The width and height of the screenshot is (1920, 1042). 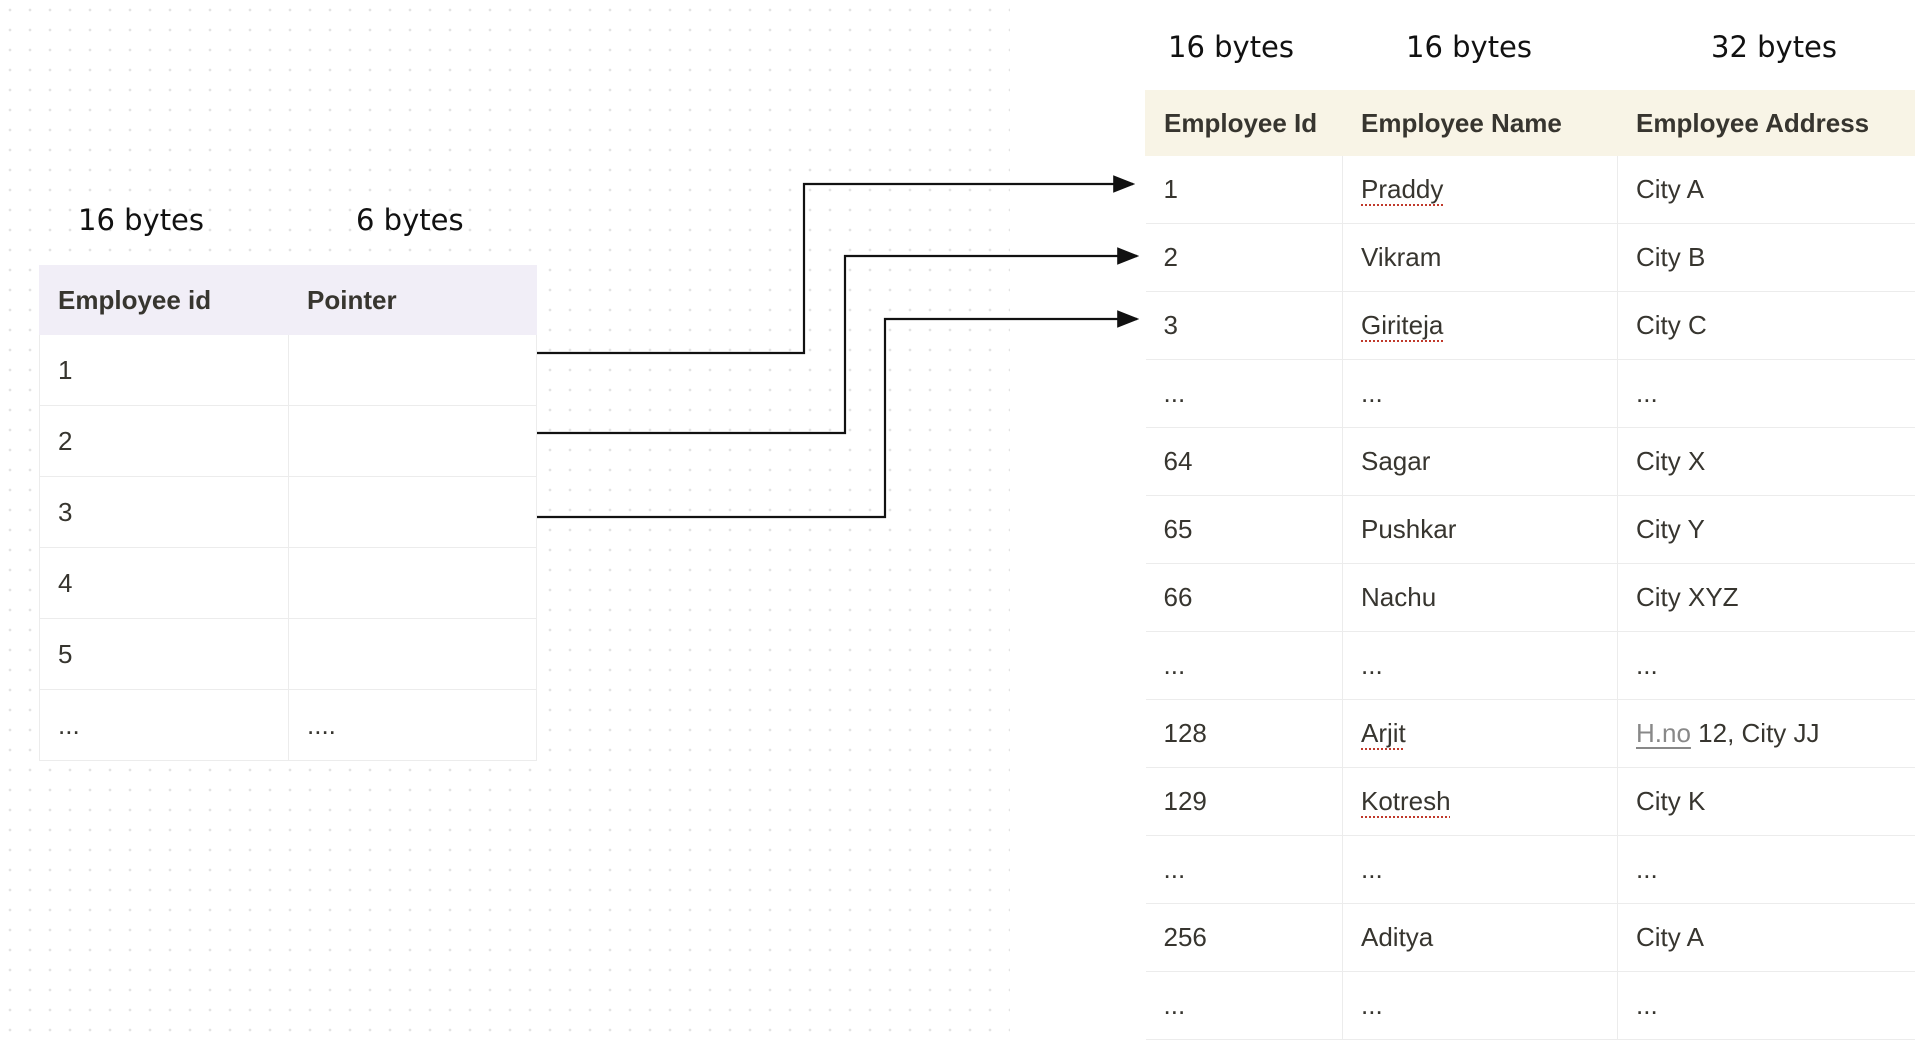 I want to click on column-header: Employee Address, so click(x=1766, y=123).